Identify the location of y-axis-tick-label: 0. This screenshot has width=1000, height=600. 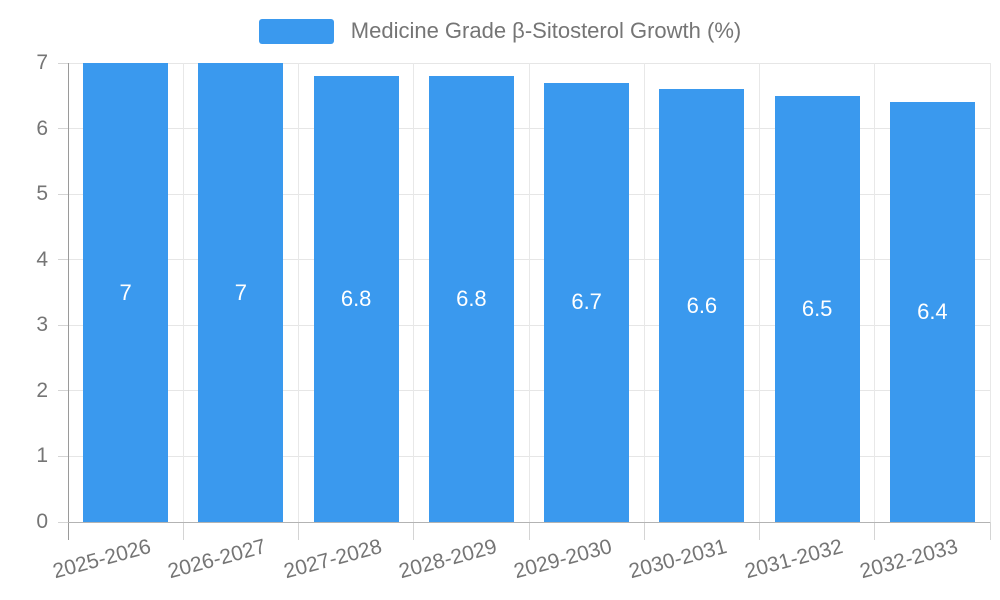
(42, 521).